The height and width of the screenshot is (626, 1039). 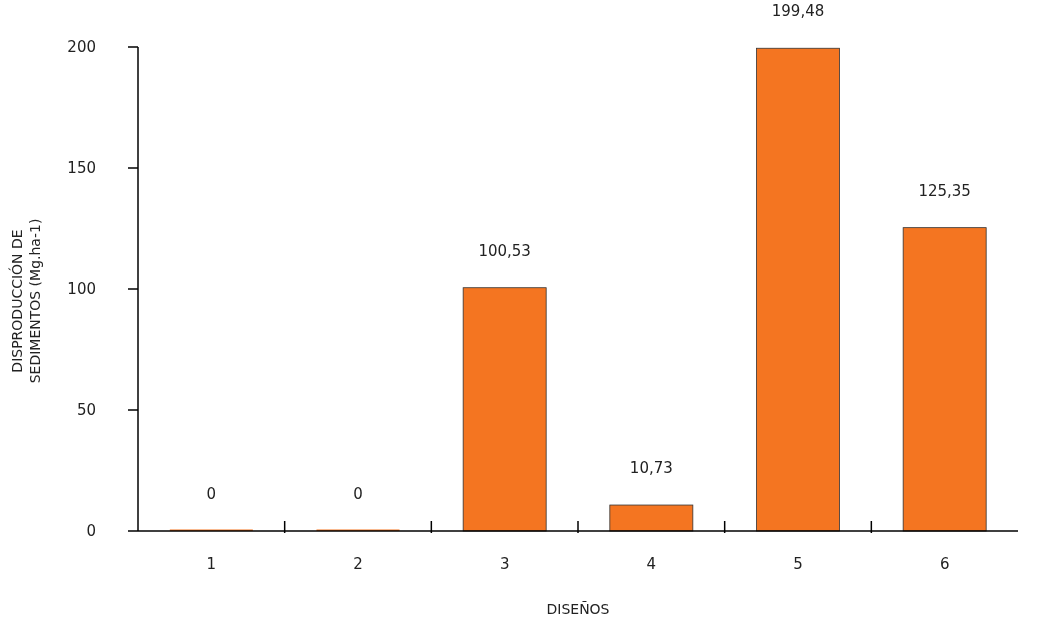 What do you see at coordinates (81, 168) in the screenshot?
I see `y-tick-label: 150` at bounding box center [81, 168].